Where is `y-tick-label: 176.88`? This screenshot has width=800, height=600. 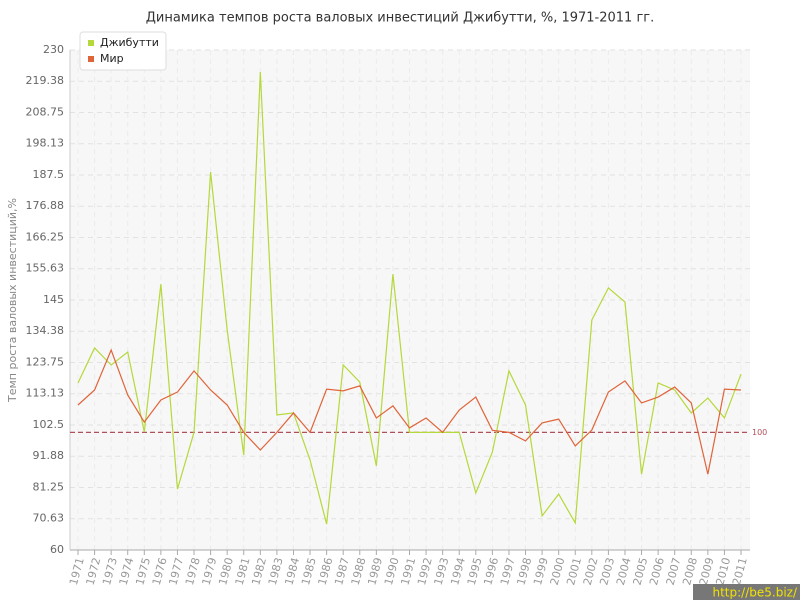 y-tick-label: 176.88 is located at coordinates (45, 205).